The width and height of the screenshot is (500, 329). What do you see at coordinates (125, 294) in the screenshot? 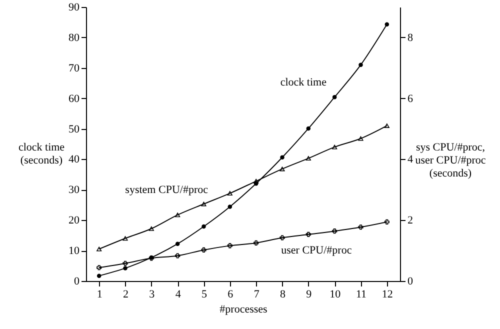
I see `x-tick-label: 2` at bounding box center [125, 294].